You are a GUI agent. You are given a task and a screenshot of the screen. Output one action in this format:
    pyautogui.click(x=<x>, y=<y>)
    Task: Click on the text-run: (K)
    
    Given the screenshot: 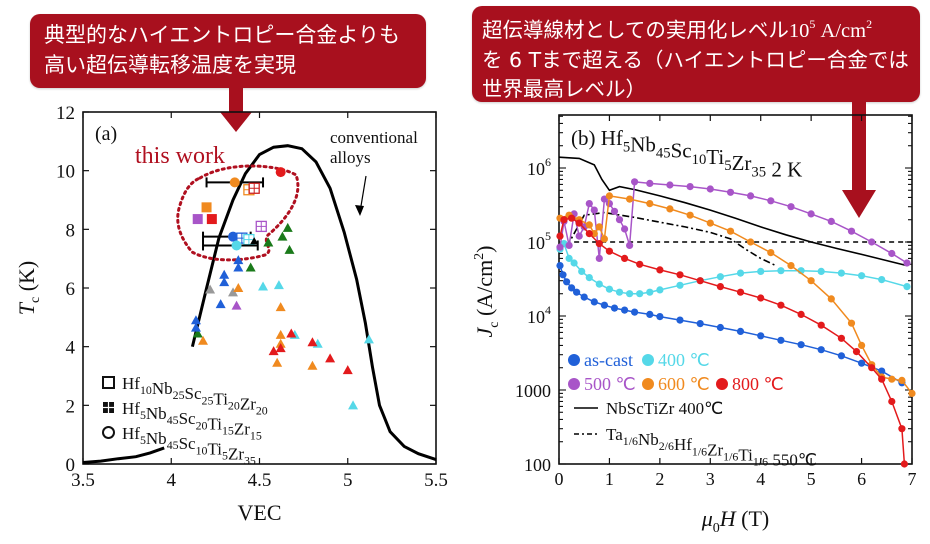 What is the action you would take?
    pyautogui.click(x=26, y=279)
    